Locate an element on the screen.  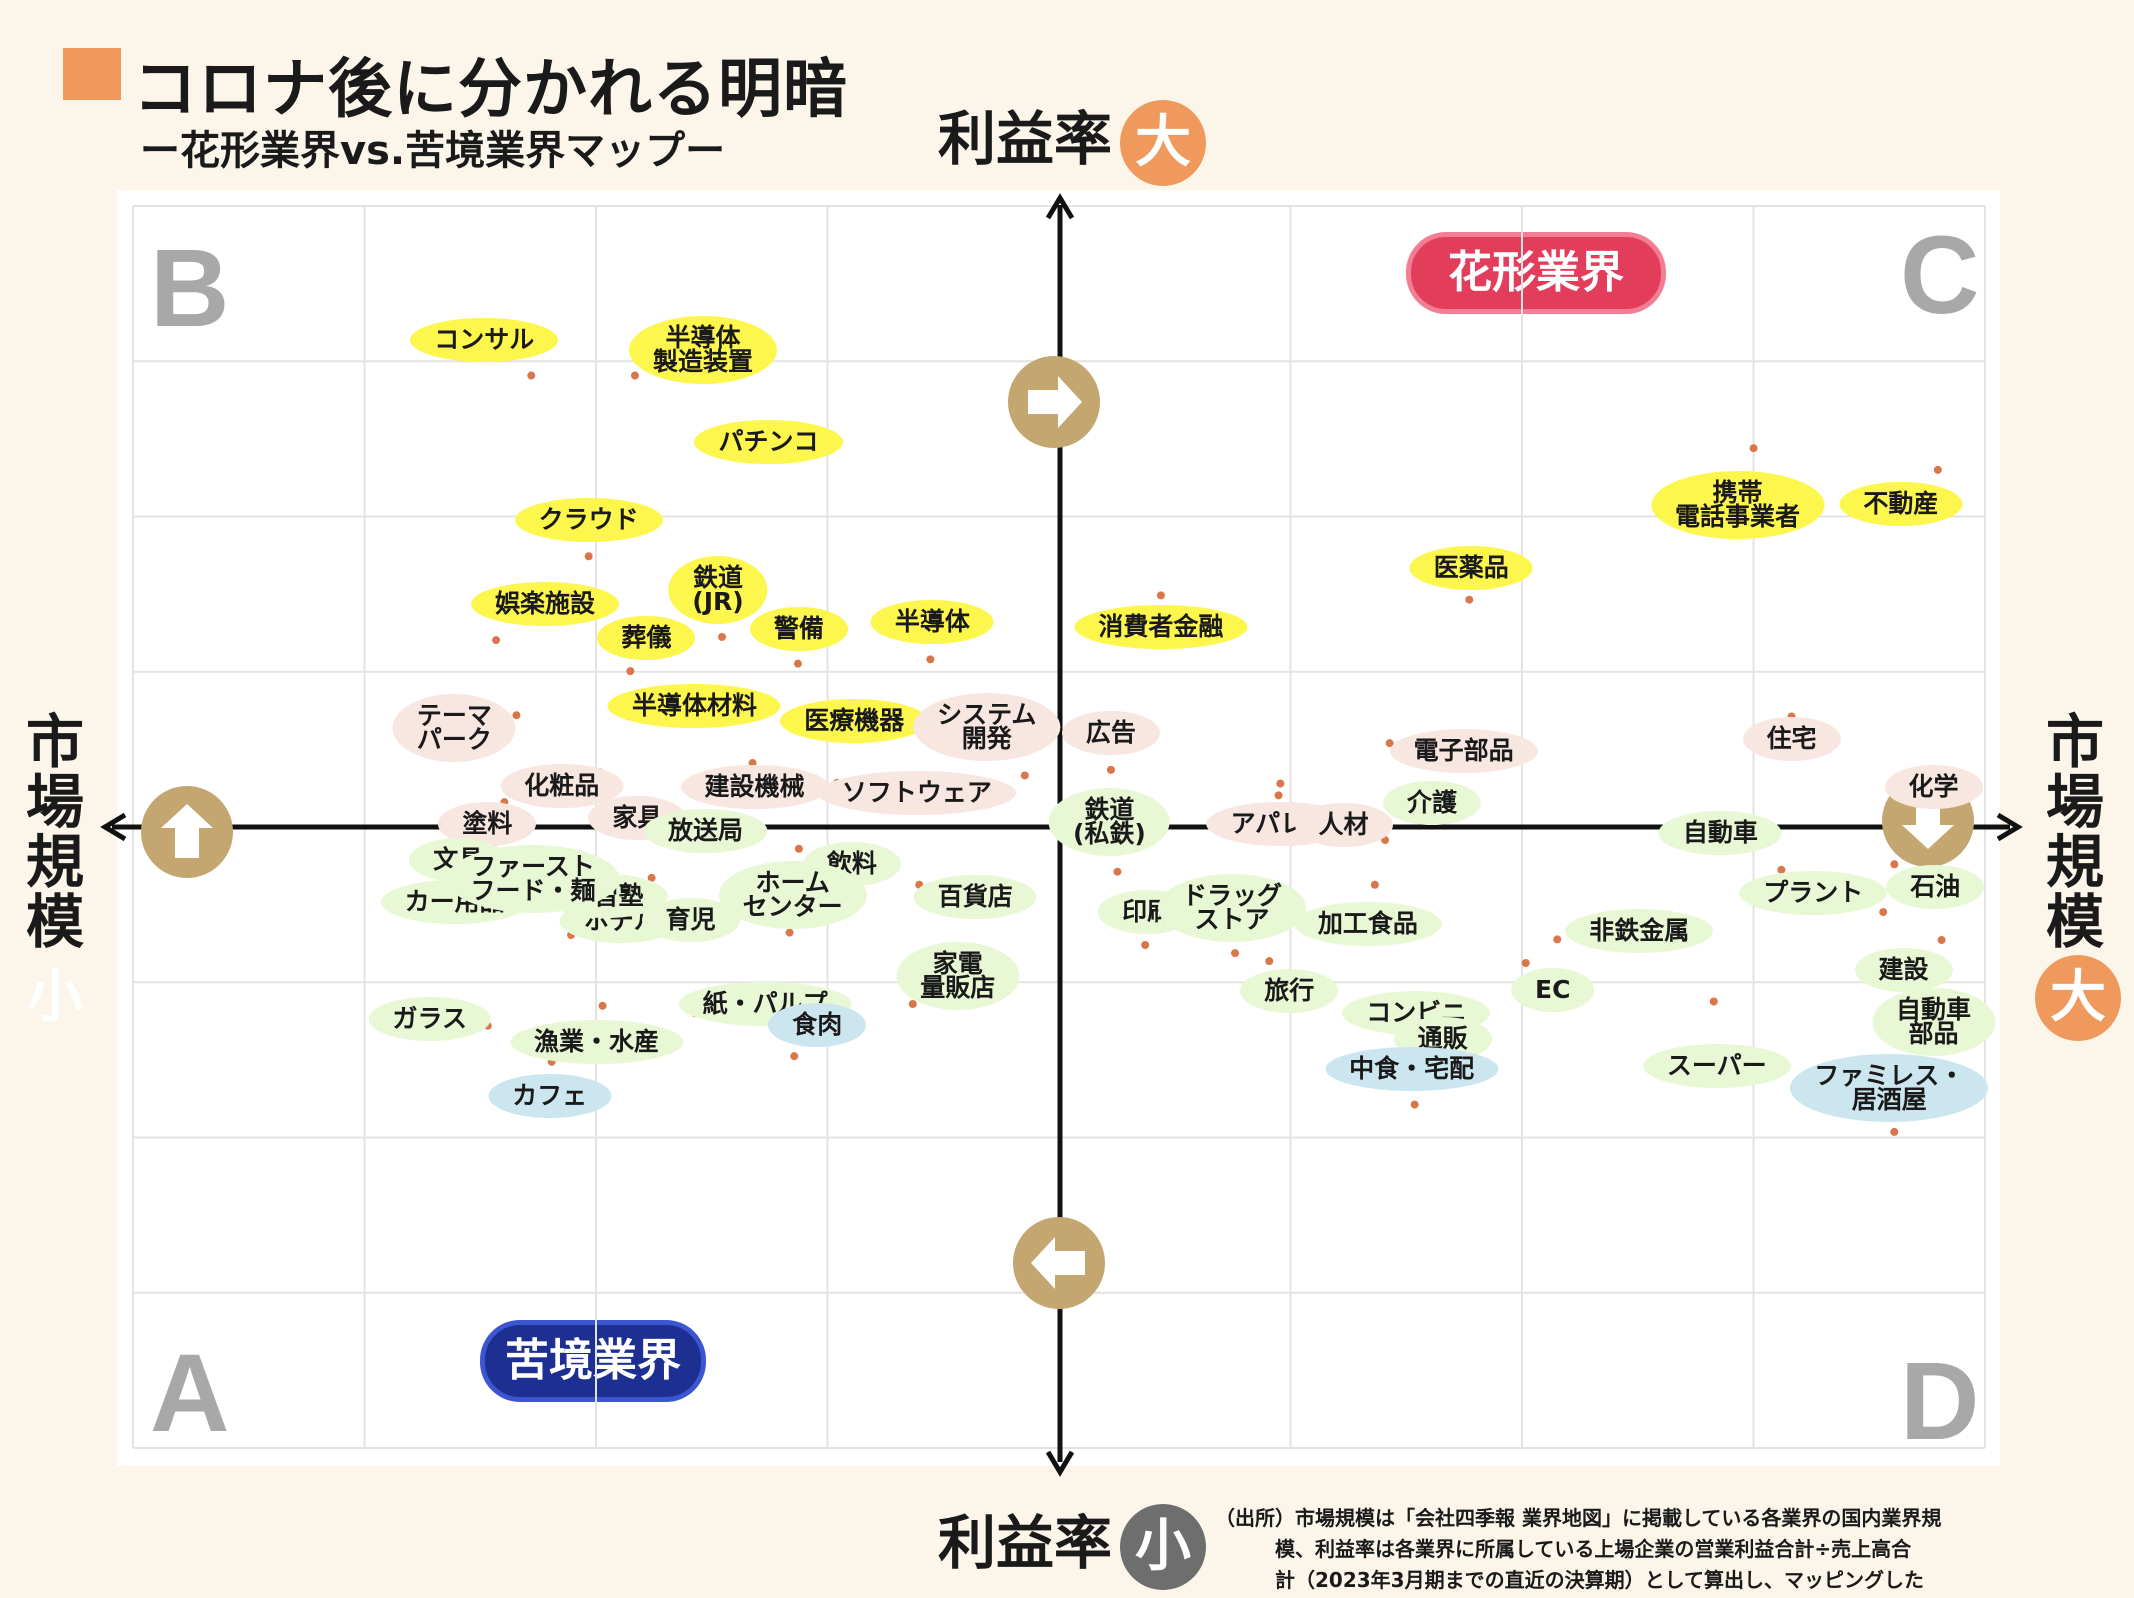
axis-label-bottom: 利益率小 is located at coordinates (1072, 1543).